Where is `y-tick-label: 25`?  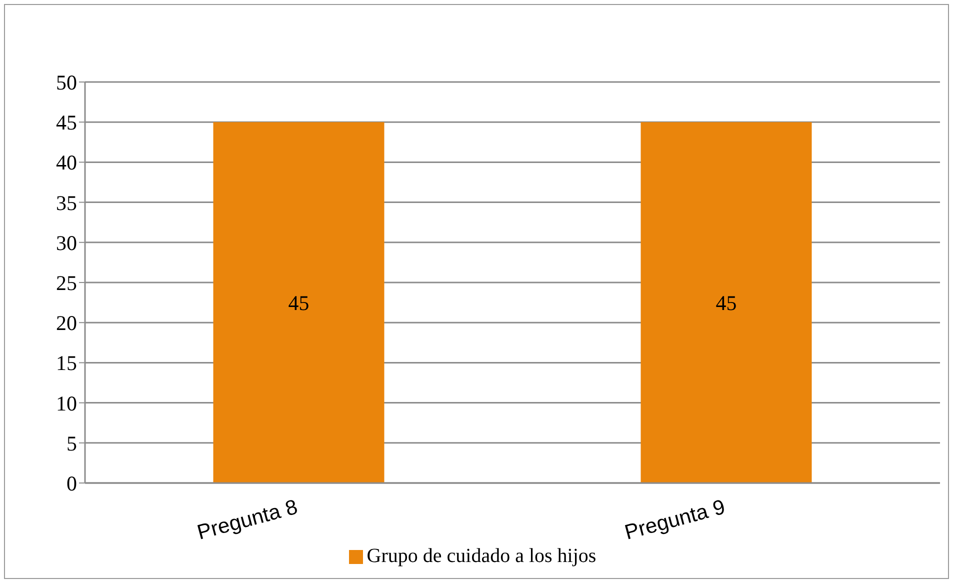
y-tick-label: 25 is located at coordinates (66, 282).